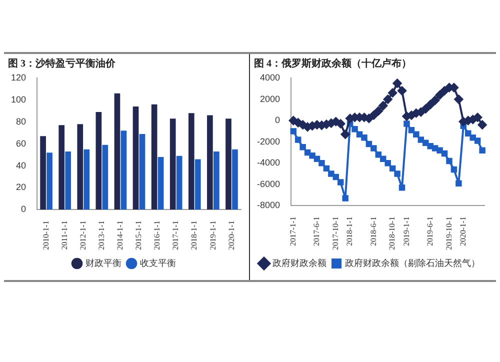  What do you see at coordinates (429, 231) in the screenshot?
I see `x-tick-label: 2019-6-1` at bounding box center [429, 231].